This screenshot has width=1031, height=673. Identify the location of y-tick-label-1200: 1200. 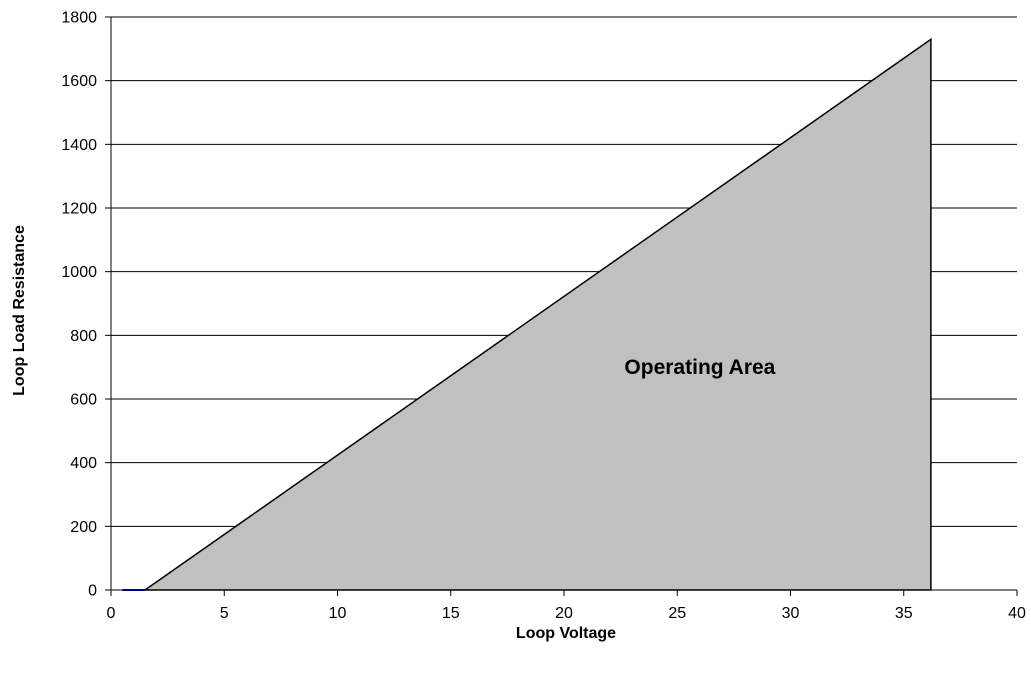
(79, 209).